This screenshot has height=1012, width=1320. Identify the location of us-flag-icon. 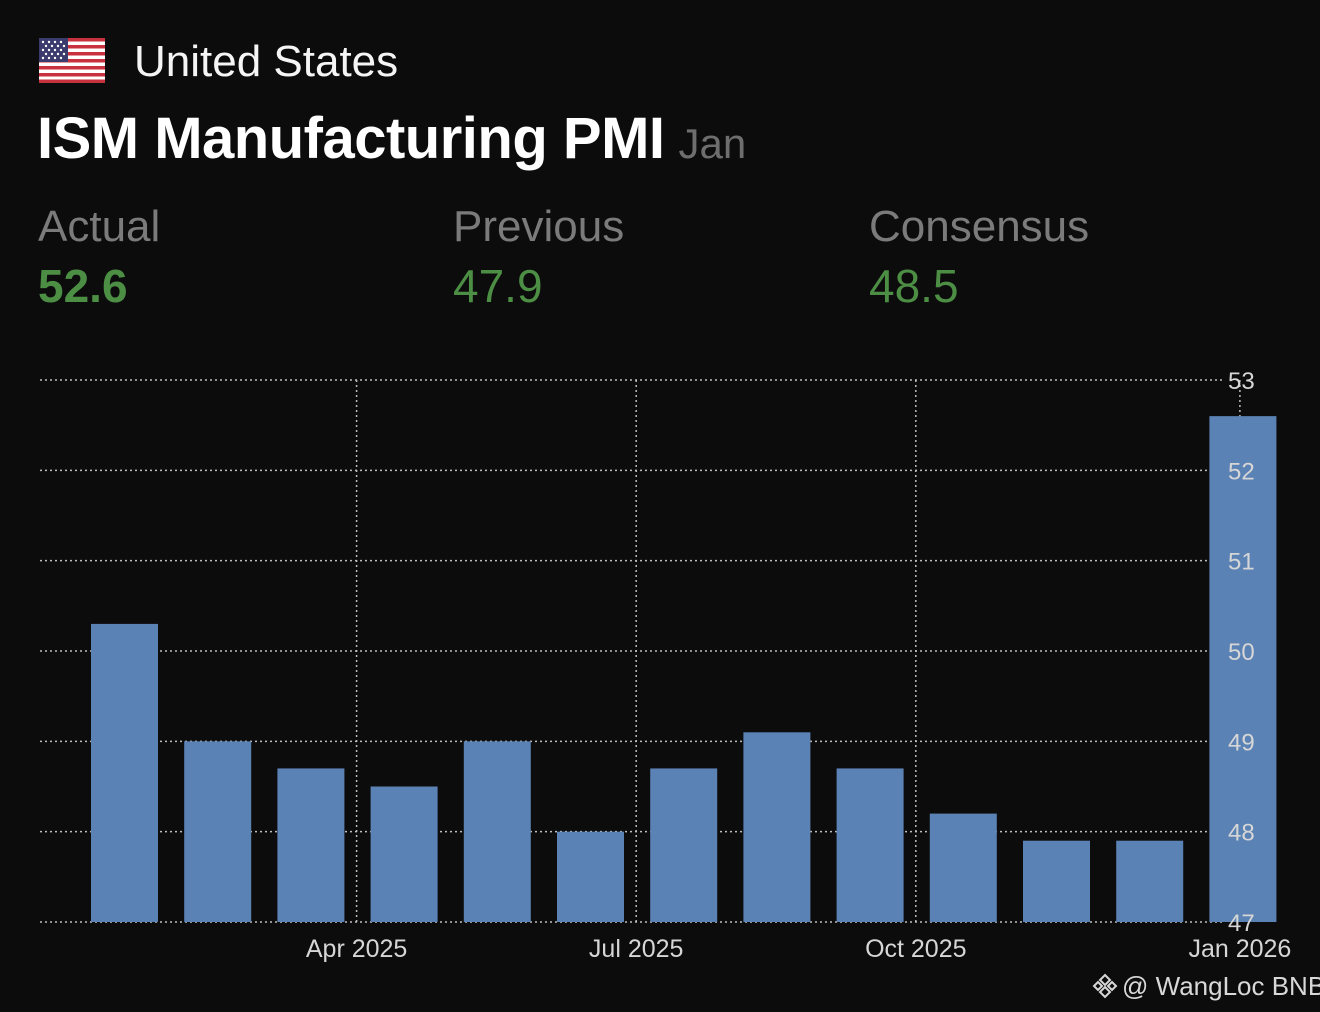
(72, 60).